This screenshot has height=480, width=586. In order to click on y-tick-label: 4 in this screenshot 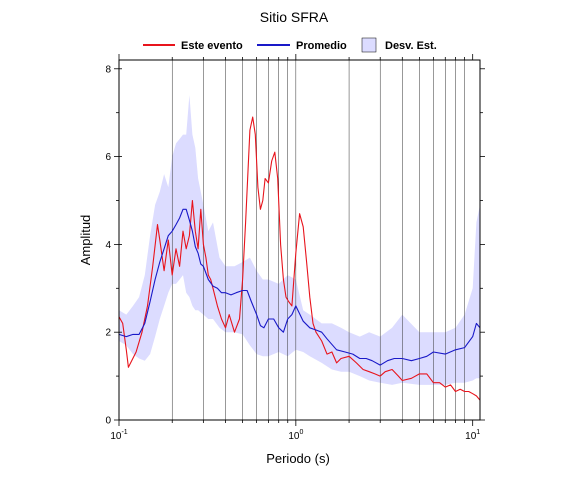, I will do `click(108, 245)`.